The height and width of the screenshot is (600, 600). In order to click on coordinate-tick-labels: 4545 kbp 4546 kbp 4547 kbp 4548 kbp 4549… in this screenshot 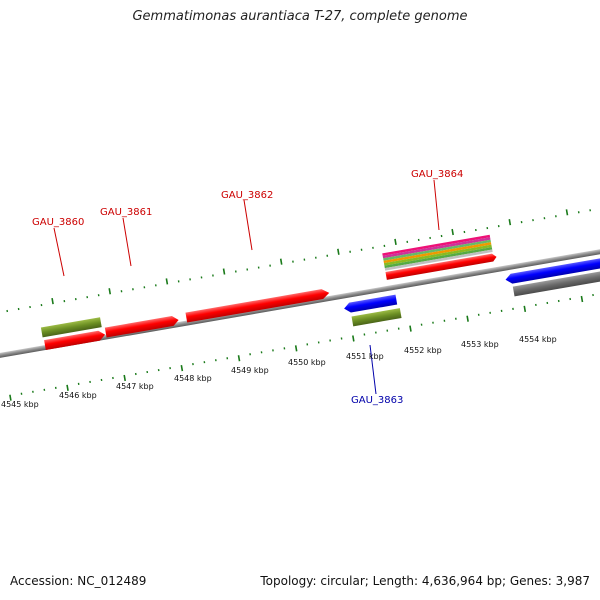, I will do `click(279, 372)`.